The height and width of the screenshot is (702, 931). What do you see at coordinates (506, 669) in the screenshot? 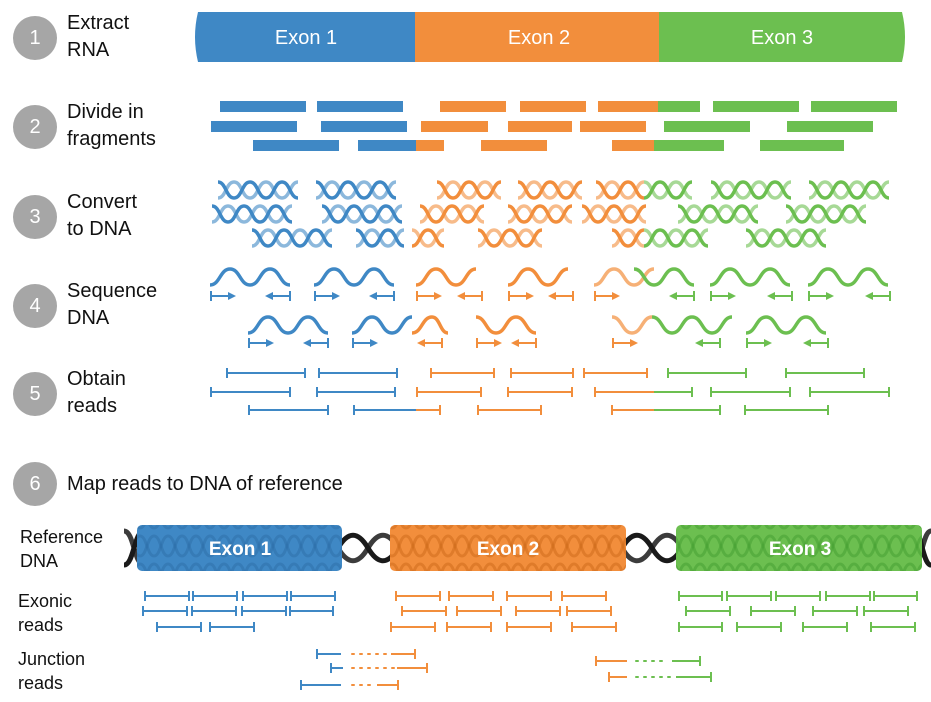
I see `junction-reads` at bounding box center [506, 669].